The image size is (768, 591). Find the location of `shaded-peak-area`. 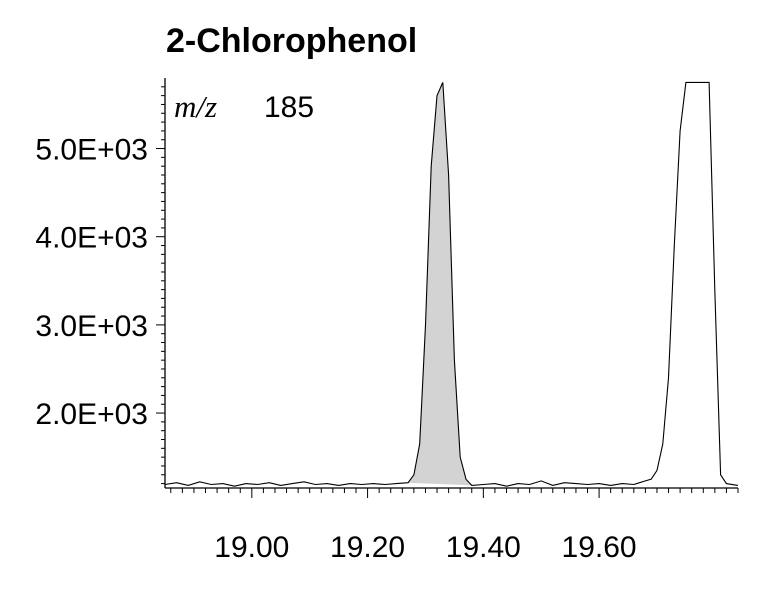

shaded-peak-area is located at coordinates (440, 284).